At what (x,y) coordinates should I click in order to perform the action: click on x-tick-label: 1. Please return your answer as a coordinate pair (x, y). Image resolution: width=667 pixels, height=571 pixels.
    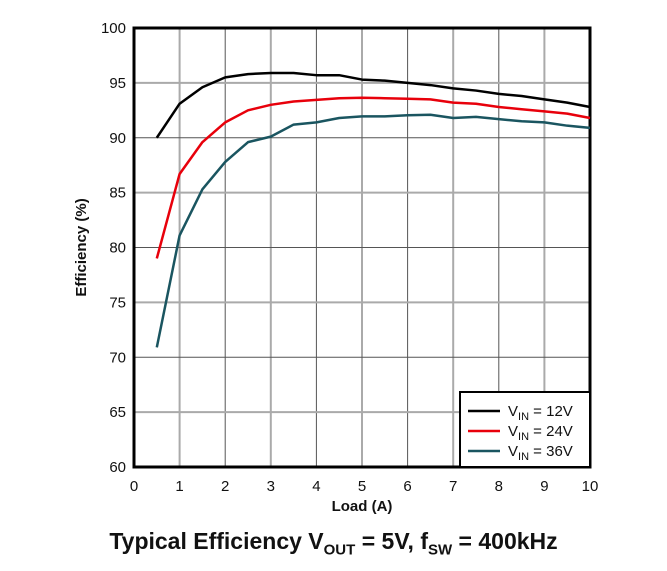
    Looking at the image, I should click on (179, 486).